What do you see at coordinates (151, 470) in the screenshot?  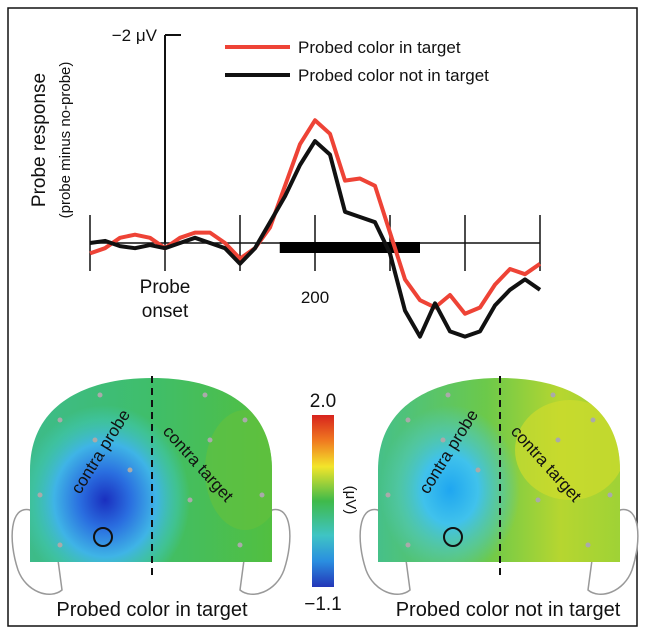 I see `topomap-left` at bounding box center [151, 470].